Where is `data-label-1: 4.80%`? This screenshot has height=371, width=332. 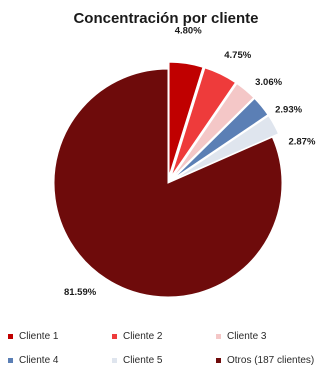 data-label-1: 4.80% is located at coordinates (188, 30).